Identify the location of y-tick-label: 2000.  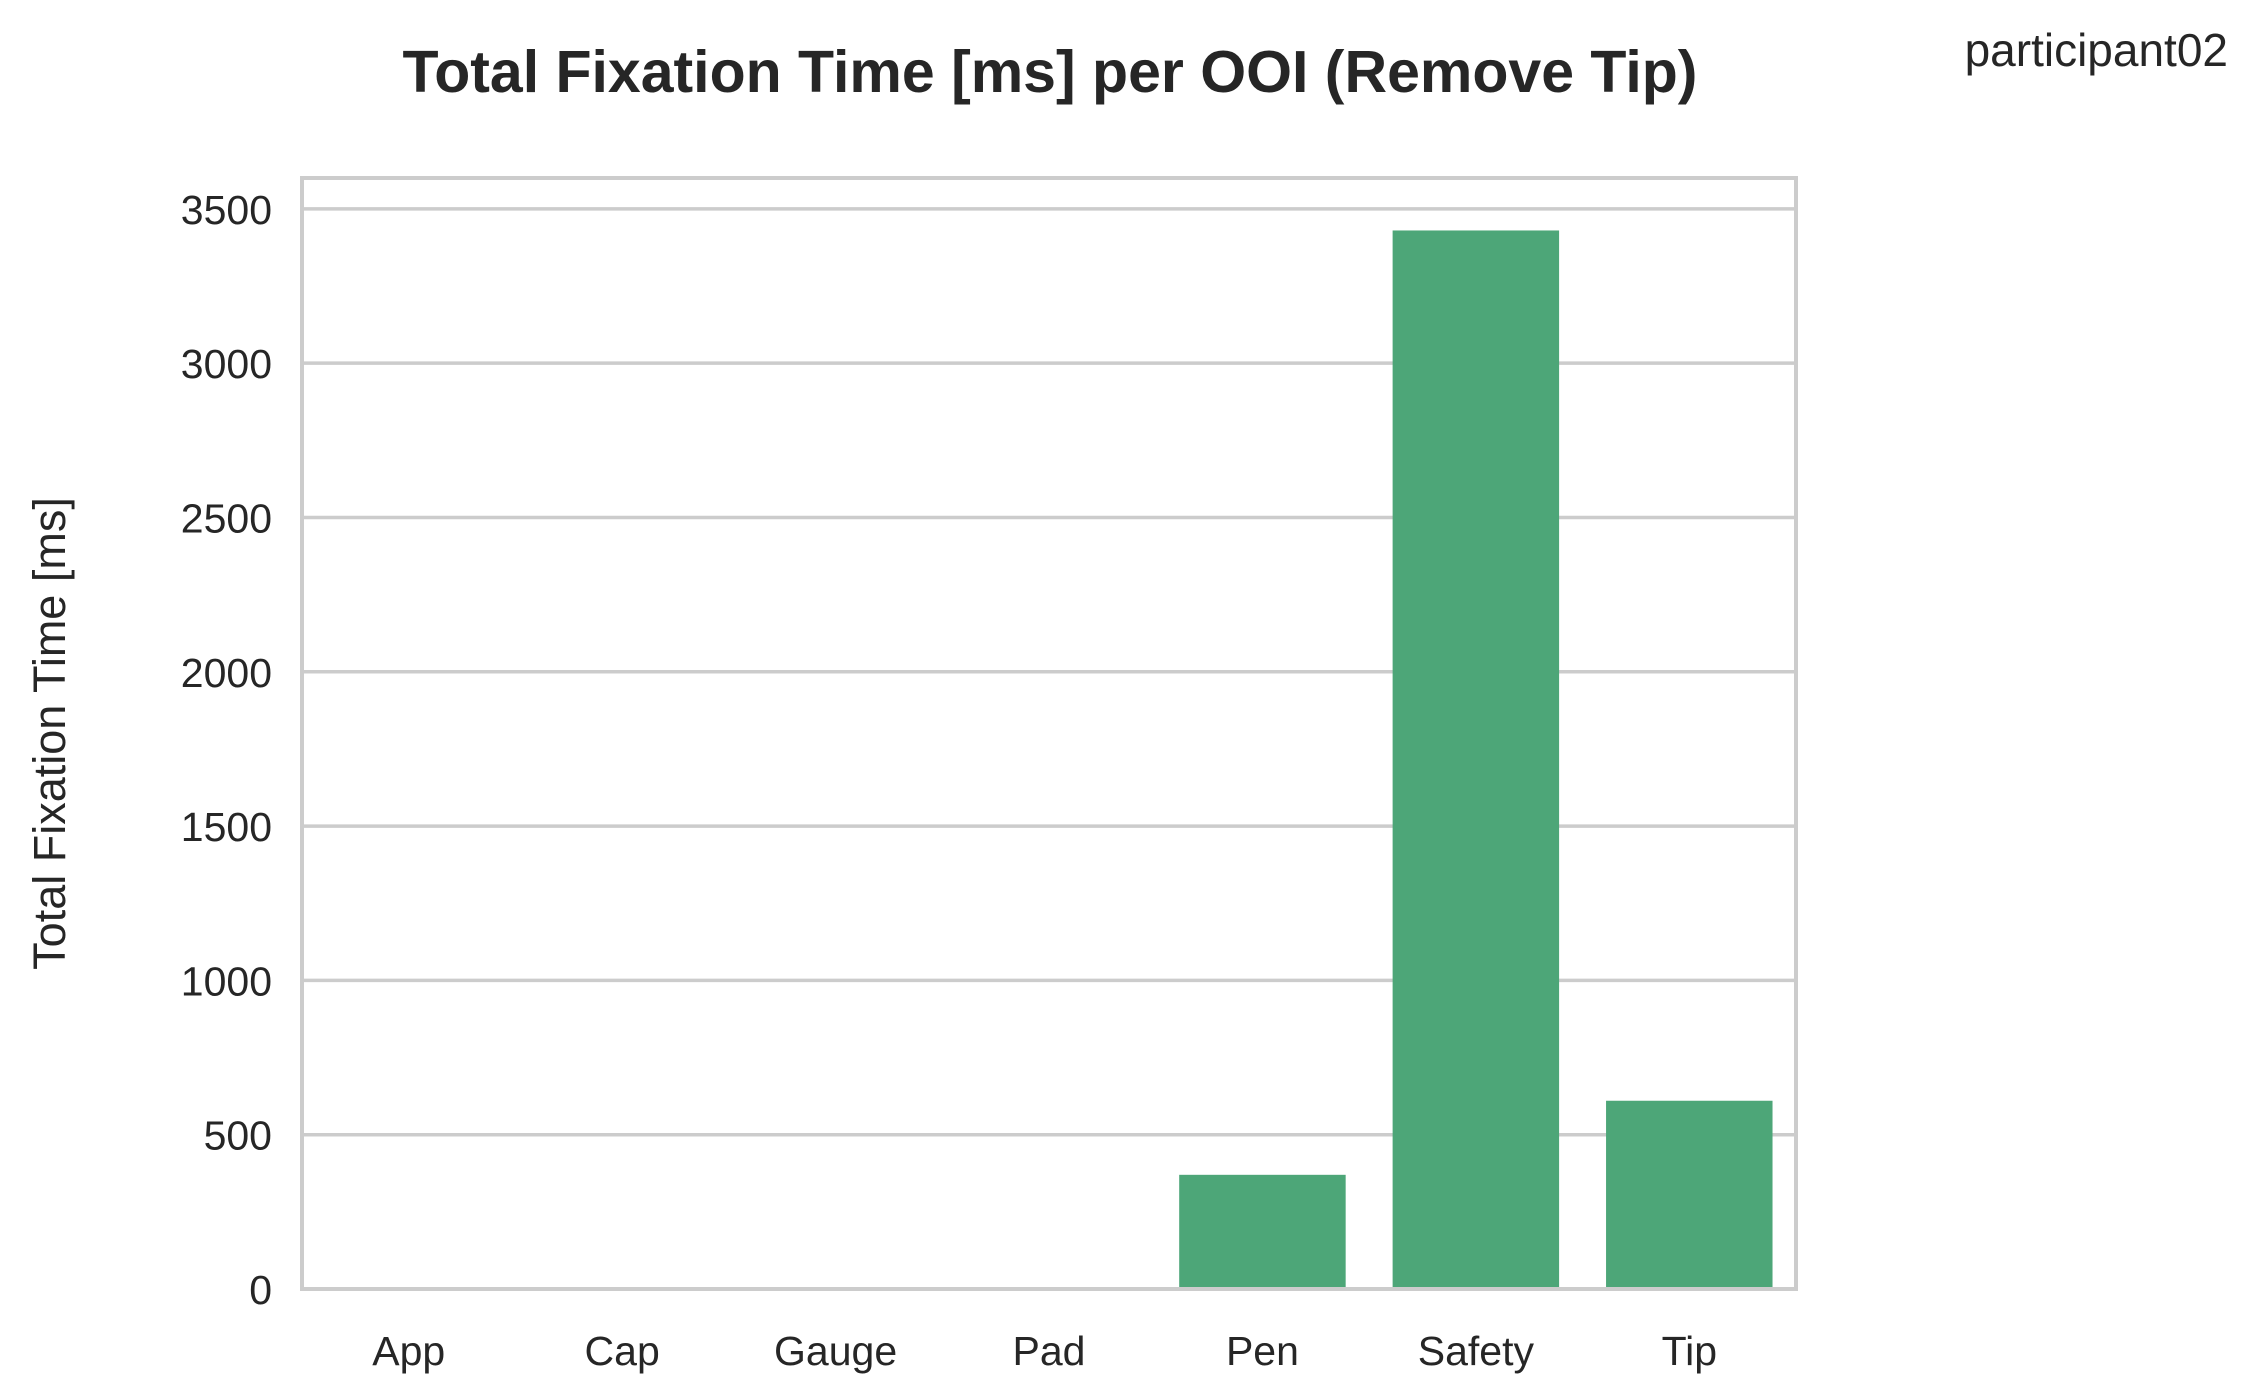
(226, 673).